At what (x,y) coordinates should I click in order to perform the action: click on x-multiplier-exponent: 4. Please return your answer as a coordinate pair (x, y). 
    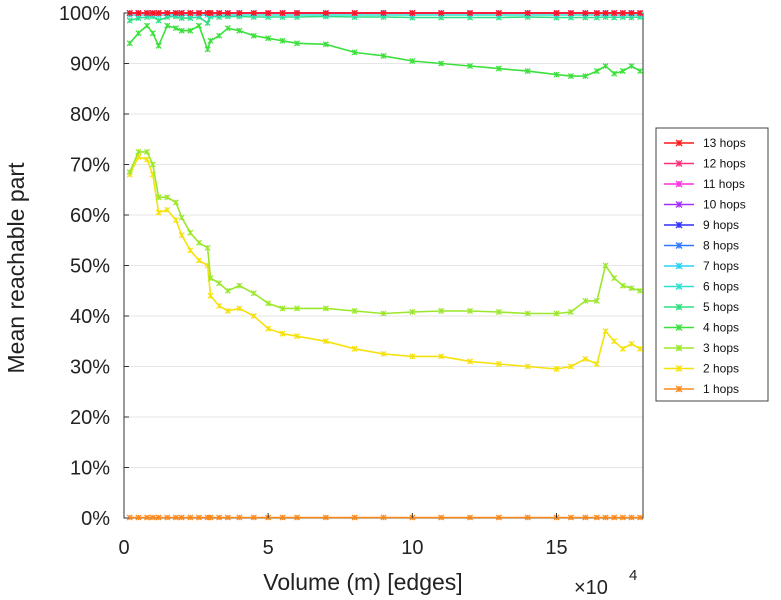
    Looking at the image, I should click on (633, 575).